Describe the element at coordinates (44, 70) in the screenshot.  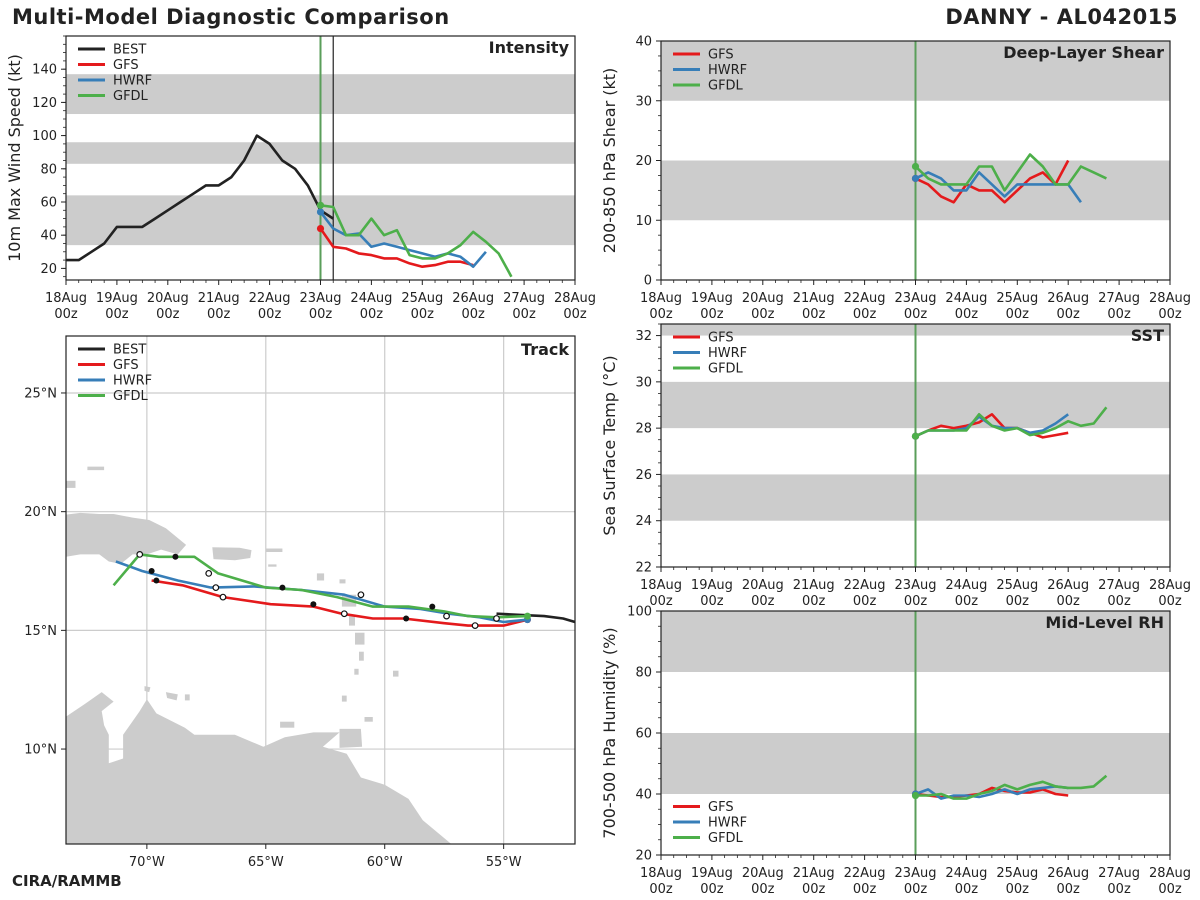
I see `intensity-ytick-label: 140` at that location.